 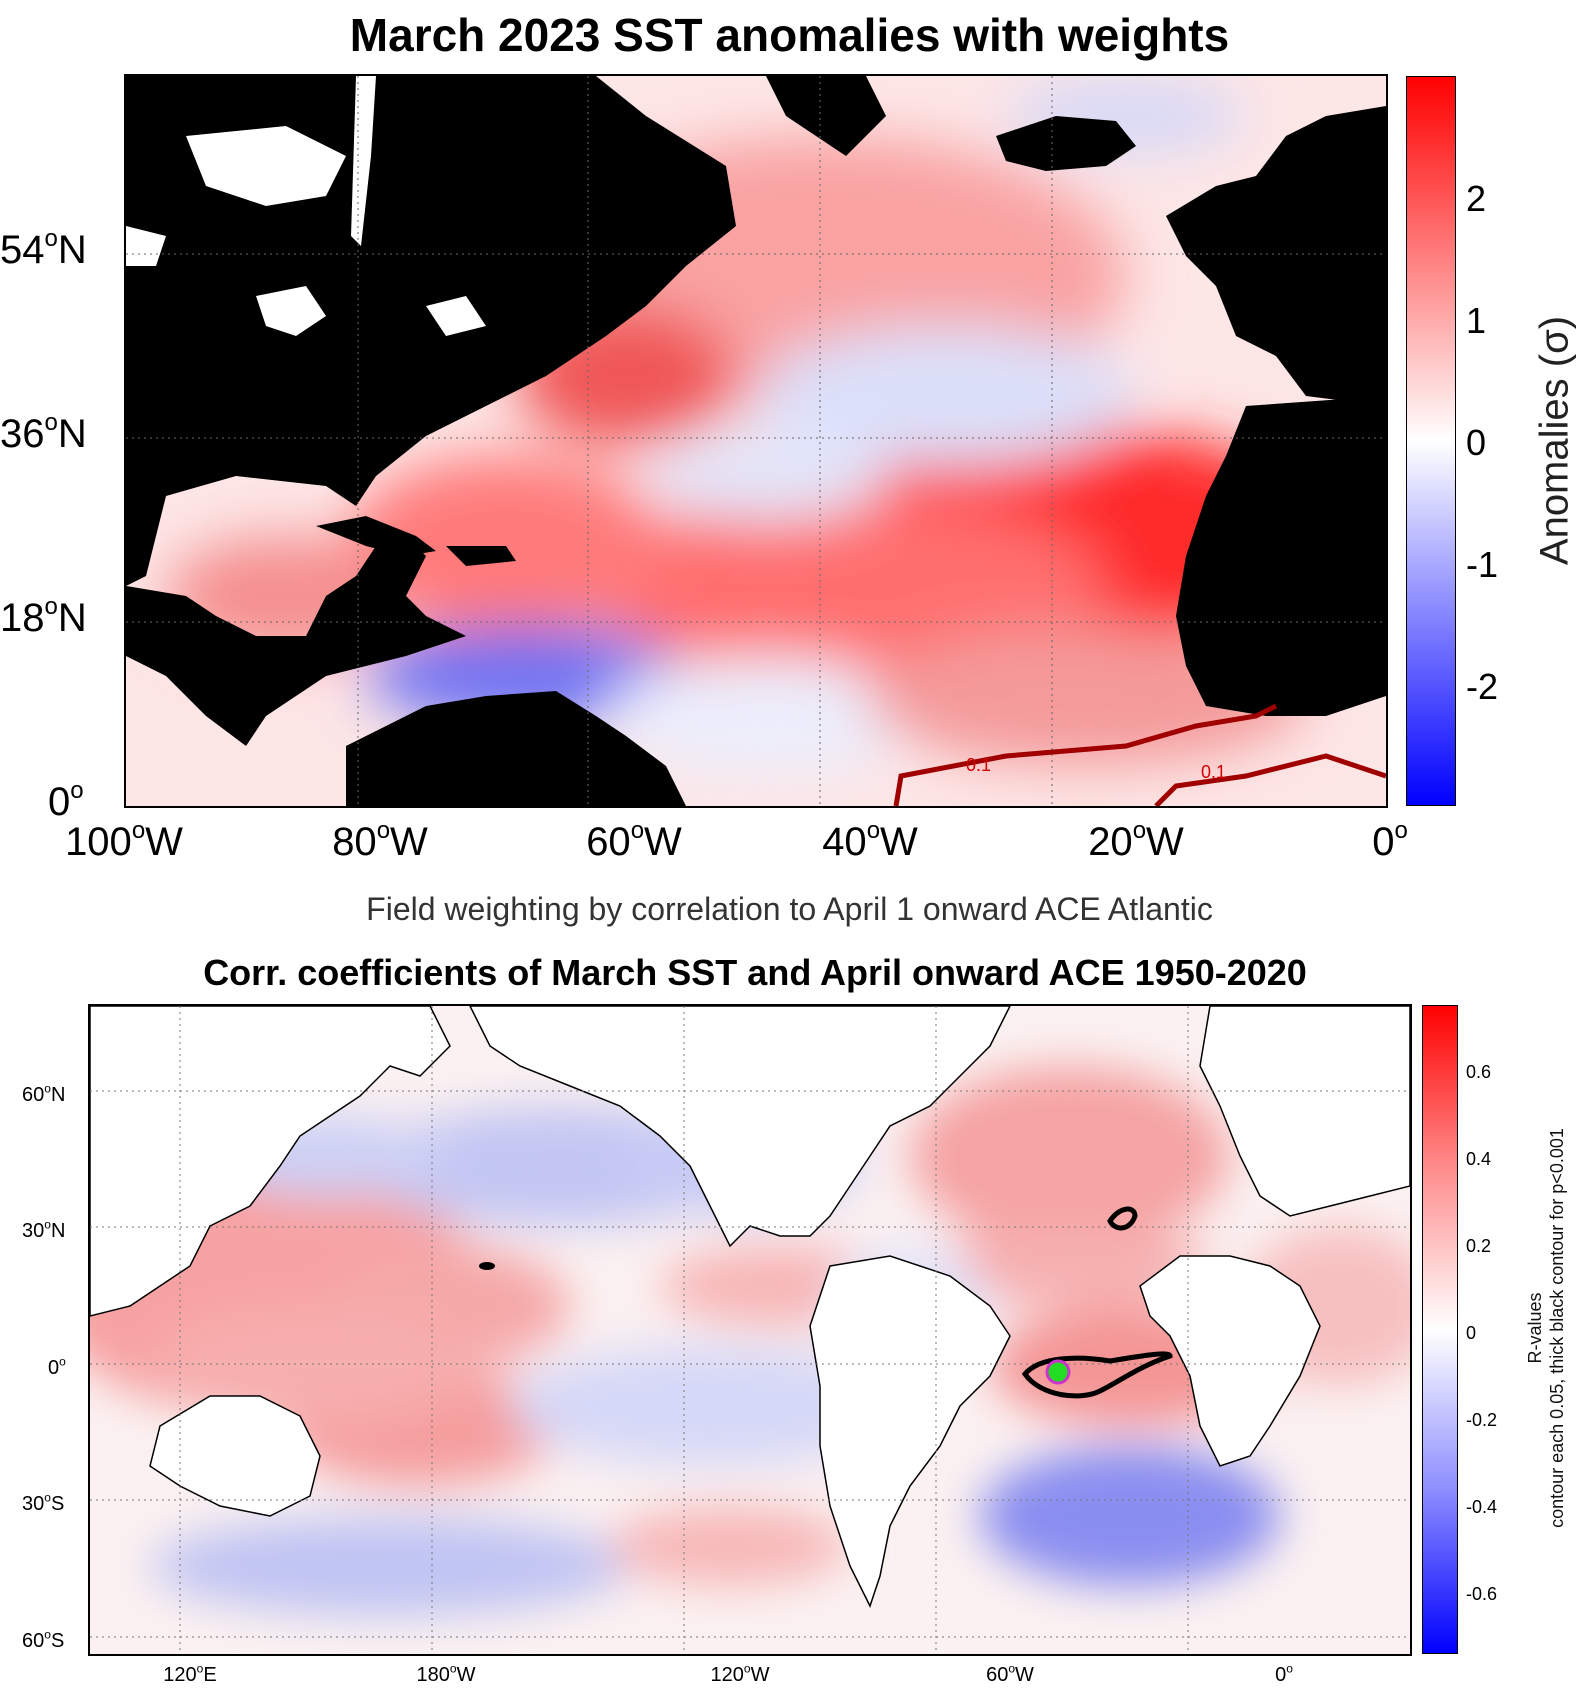 I want to click on iceland-land, so click(x=1066, y=143).